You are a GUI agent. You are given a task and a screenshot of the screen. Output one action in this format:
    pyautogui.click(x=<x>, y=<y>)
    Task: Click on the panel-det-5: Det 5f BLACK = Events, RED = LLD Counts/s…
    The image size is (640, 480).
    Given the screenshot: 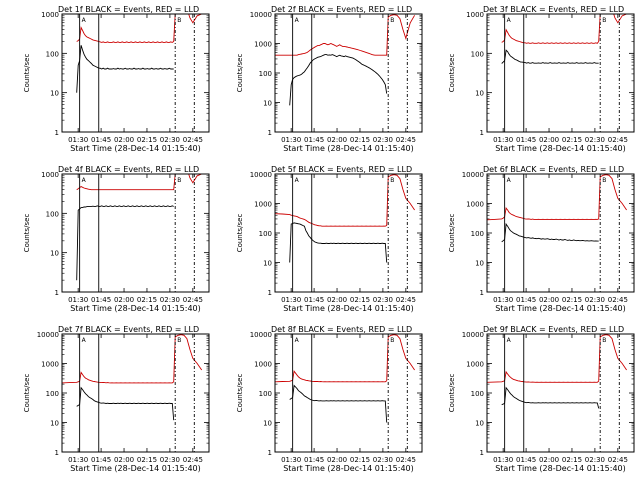 What is the action you would take?
    pyautogui.click(x=329, y=239)
    